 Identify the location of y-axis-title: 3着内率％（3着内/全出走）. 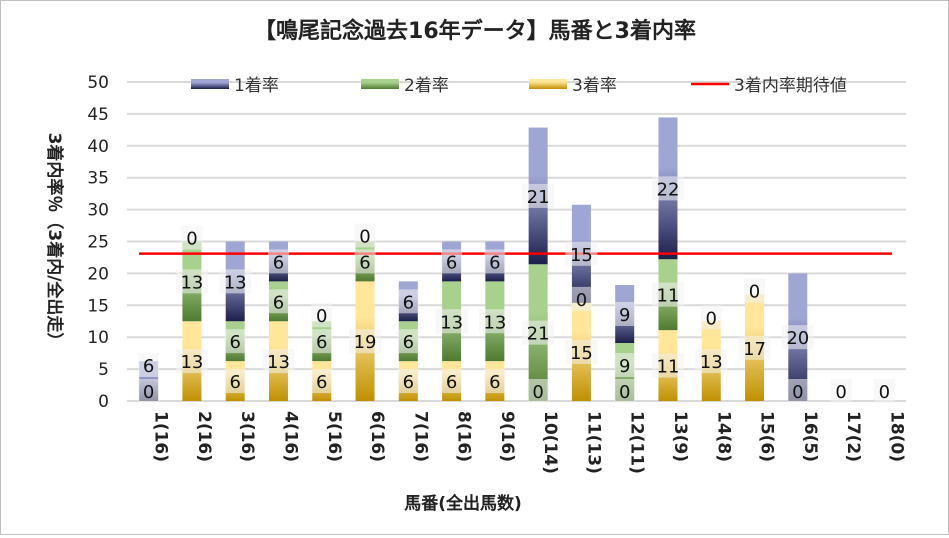
(54, 241).